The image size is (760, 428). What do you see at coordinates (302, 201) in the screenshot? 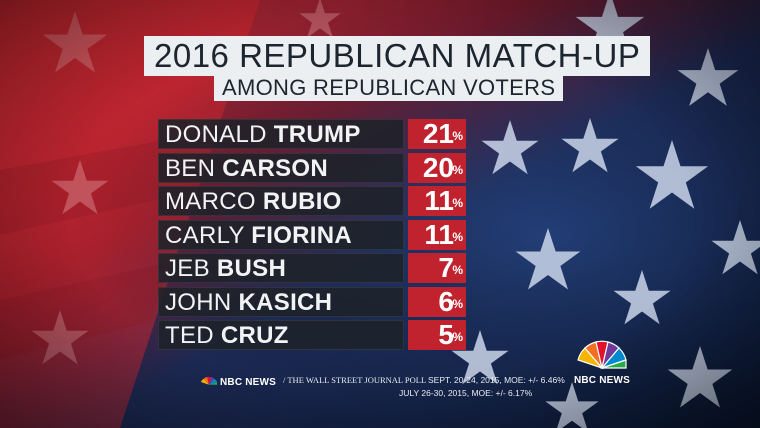
I see `candidate-last-name: RUBIO` at bounding box center [302, 201].